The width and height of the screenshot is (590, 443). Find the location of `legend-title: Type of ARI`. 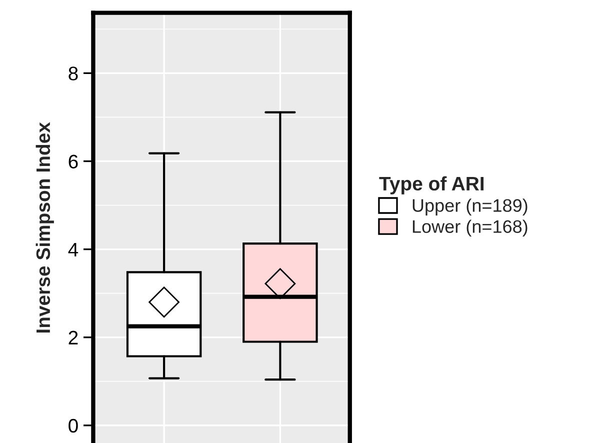

legend-title: Type of ARI is located at coordinates (431, 185).